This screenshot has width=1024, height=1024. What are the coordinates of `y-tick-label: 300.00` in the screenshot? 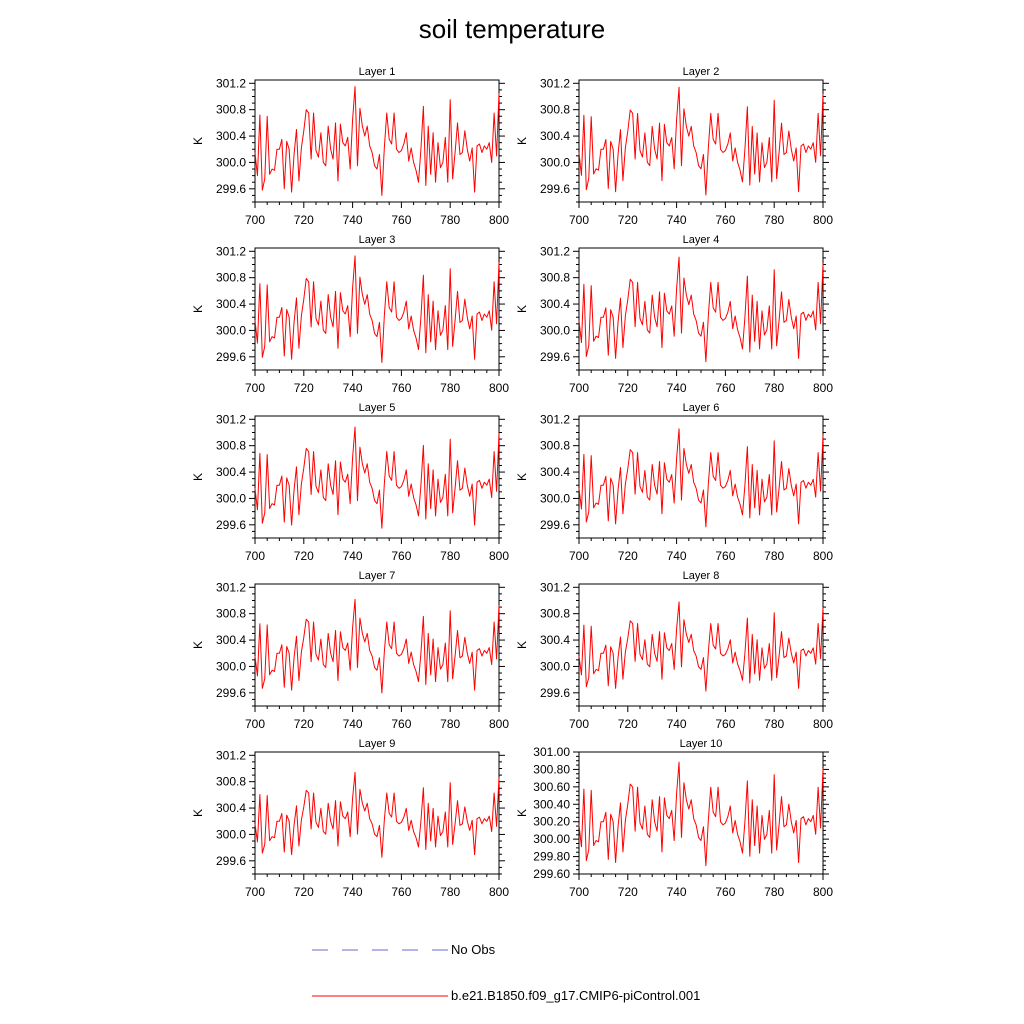 It's located at (551, 839).